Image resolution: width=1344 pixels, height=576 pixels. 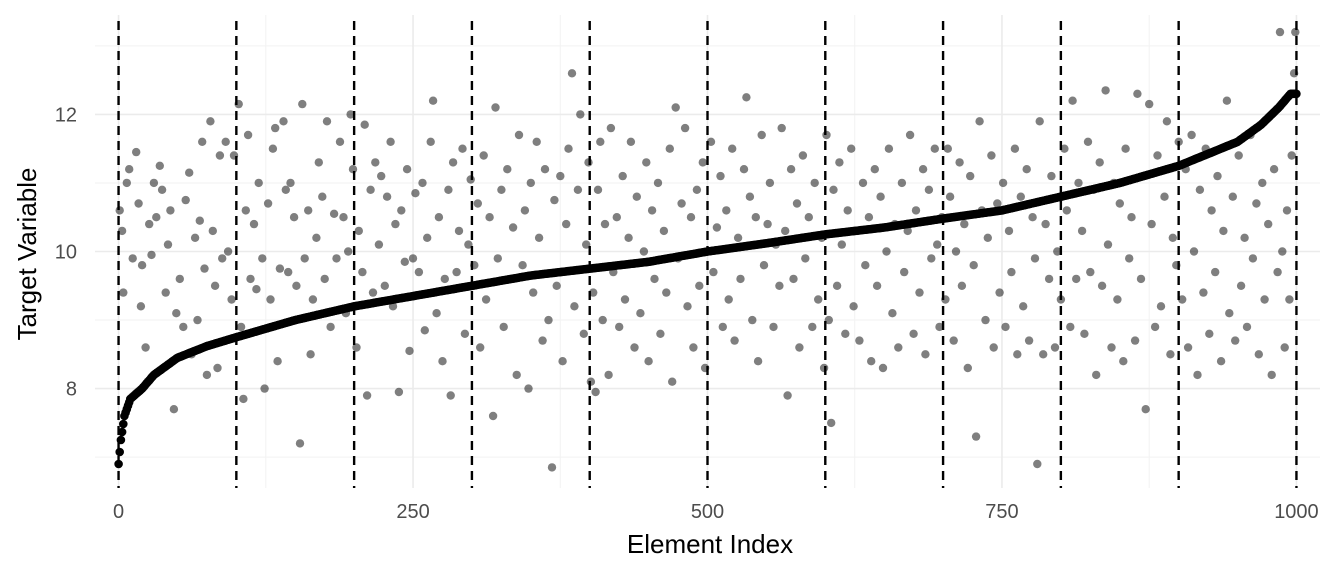 I want to click on x-axis-title: Element Index, so click(x=710, y=544).